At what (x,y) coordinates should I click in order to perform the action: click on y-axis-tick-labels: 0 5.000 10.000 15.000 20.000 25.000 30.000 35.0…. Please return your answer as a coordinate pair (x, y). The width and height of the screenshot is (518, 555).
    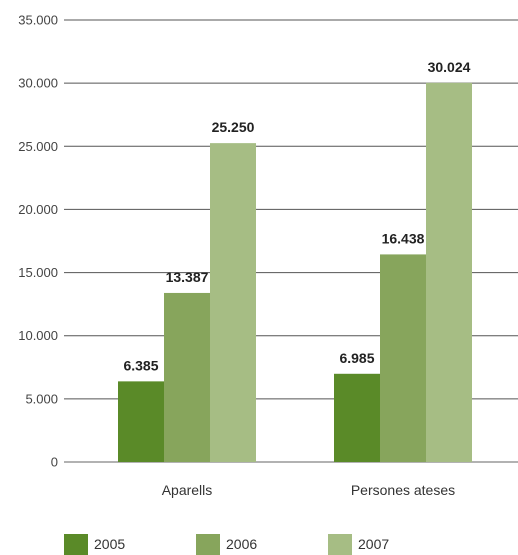
    Looking at the image, I should click on (38, 241).